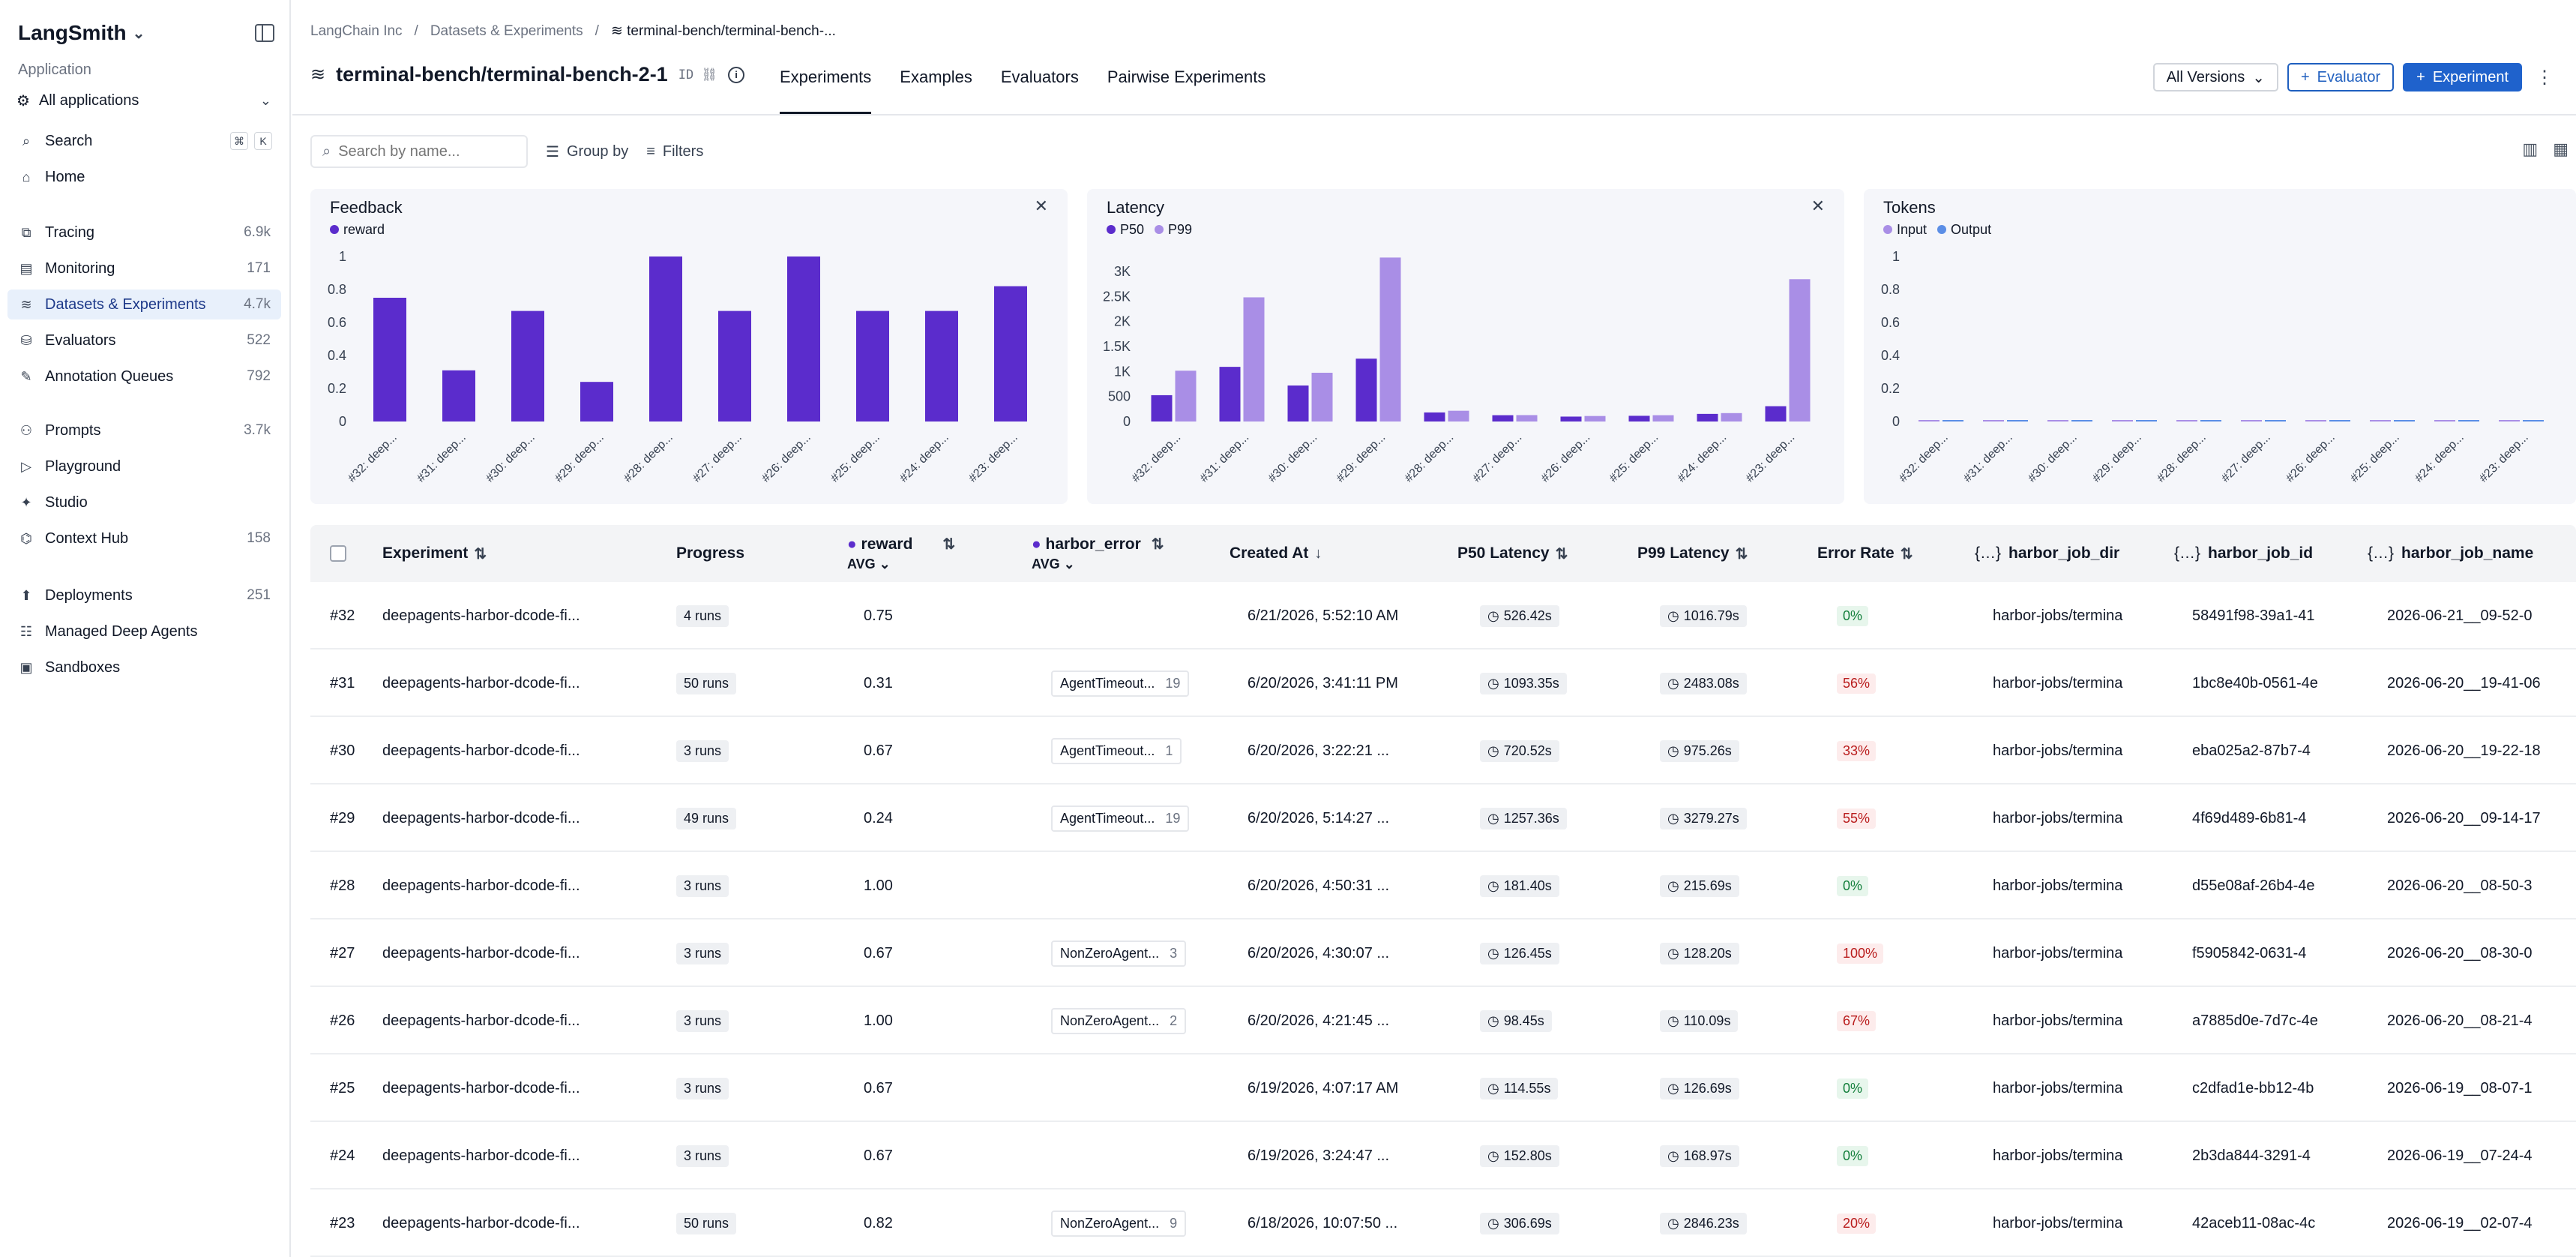  I want to click on info-icon: i, so click(736, 74).